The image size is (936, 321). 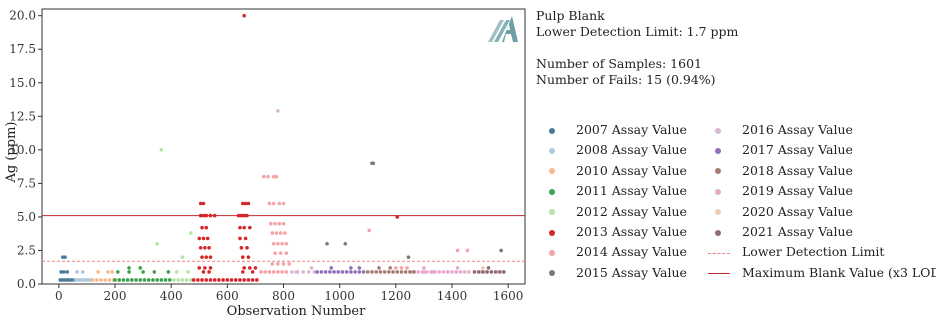 I want to click on legend-item: 2015 Assay Value, so click(x=613, y=273).